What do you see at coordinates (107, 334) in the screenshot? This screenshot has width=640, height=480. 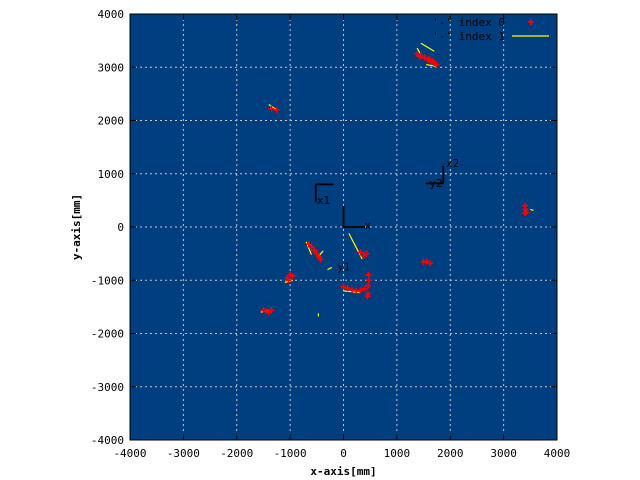 I see `y-tick-label: -2000` at bounding box center [107, 334].